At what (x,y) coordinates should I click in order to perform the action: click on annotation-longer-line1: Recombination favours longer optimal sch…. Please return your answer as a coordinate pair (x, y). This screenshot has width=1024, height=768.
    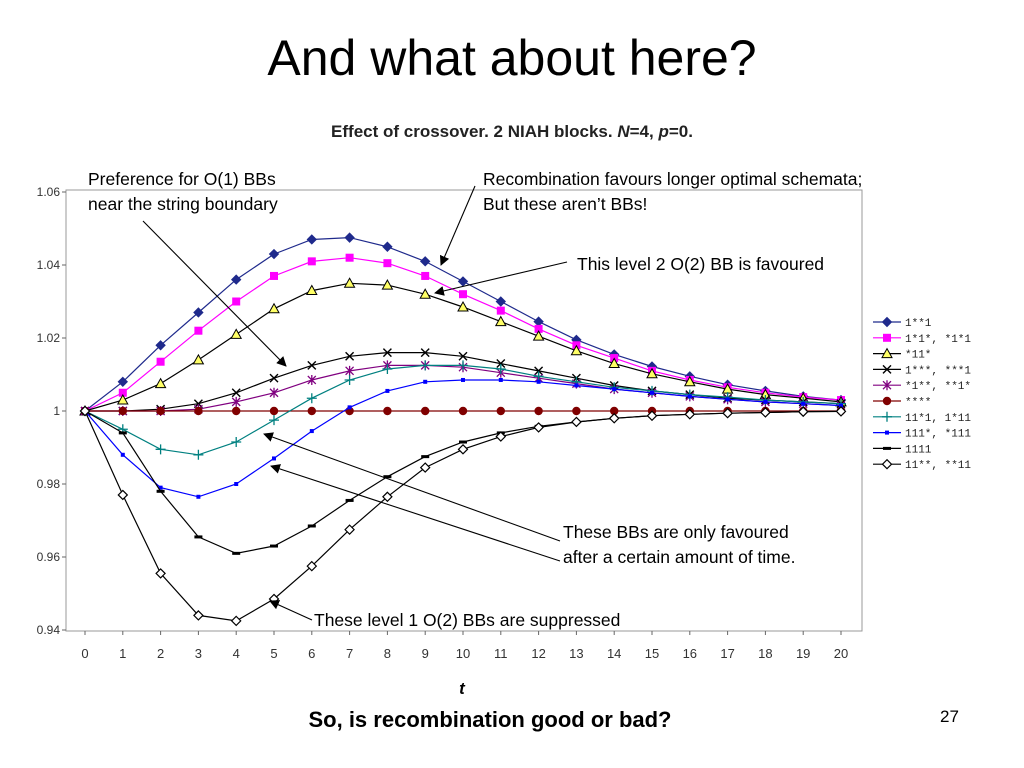
    Looking at the image, I should click on (673, 179).